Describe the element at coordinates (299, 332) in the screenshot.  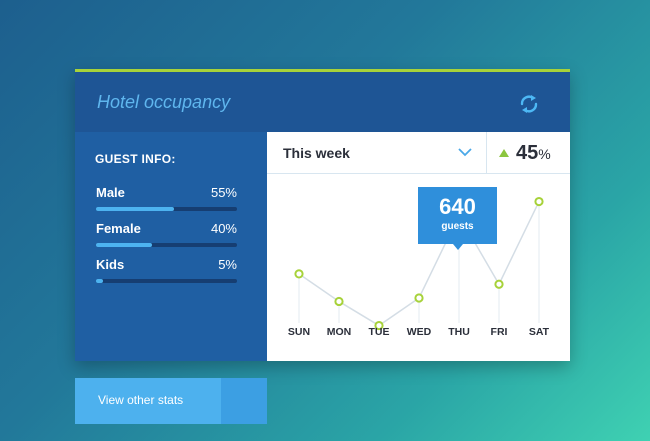
I see `x-tick-label: SUN` at that location.